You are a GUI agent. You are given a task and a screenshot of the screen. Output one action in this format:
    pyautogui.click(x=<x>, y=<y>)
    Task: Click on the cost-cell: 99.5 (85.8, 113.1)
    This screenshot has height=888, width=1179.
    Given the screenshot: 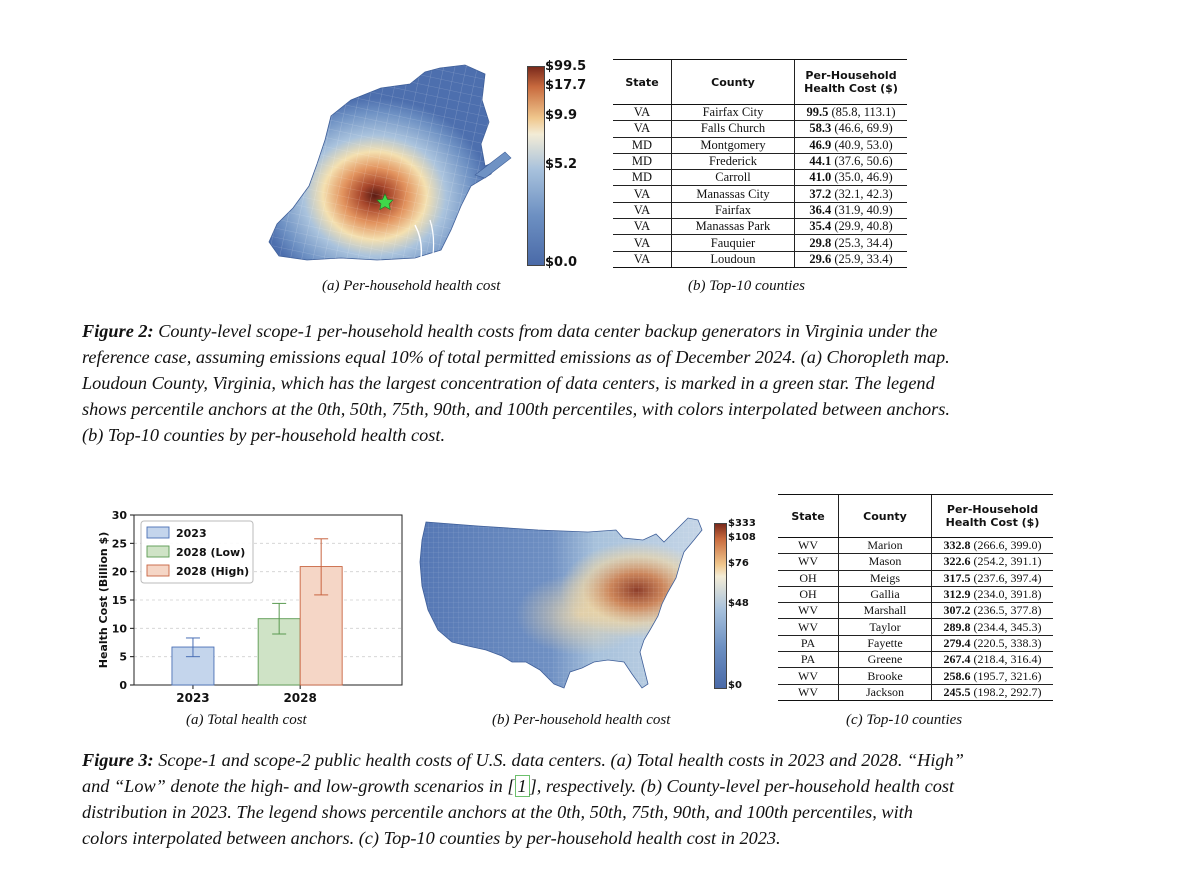 What is the action you would take?
    pyautogui.click(x=850, y=113)
    